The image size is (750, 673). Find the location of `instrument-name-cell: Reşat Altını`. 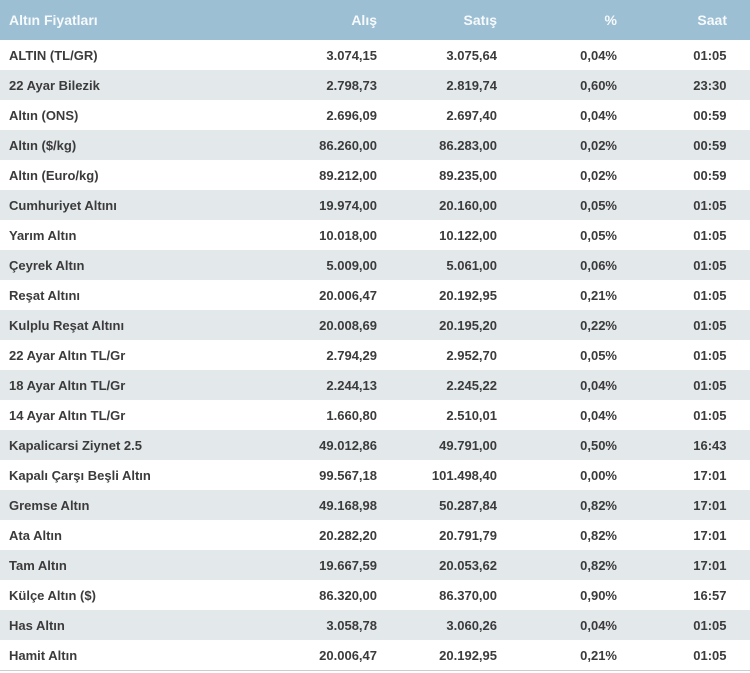

instrument-name-cell: Reşat Altını is located at coordinates (125, 295).